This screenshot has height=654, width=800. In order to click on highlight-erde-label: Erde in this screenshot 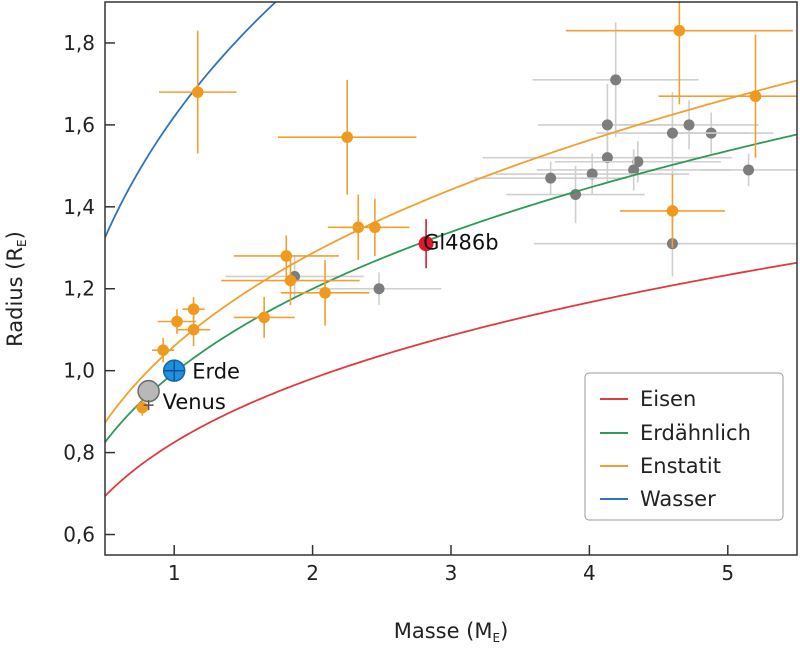, I will do `click(216, 372)`.